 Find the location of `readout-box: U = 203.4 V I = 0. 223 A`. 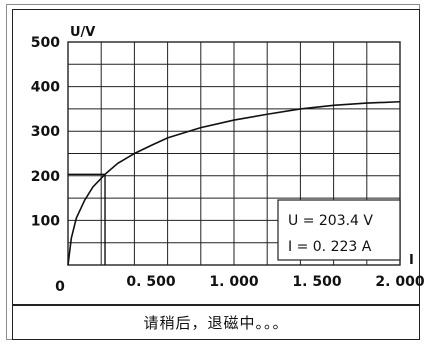

readout-box: U = 203.4 V I = 0. 223 A is located at coordinates (339, 230).